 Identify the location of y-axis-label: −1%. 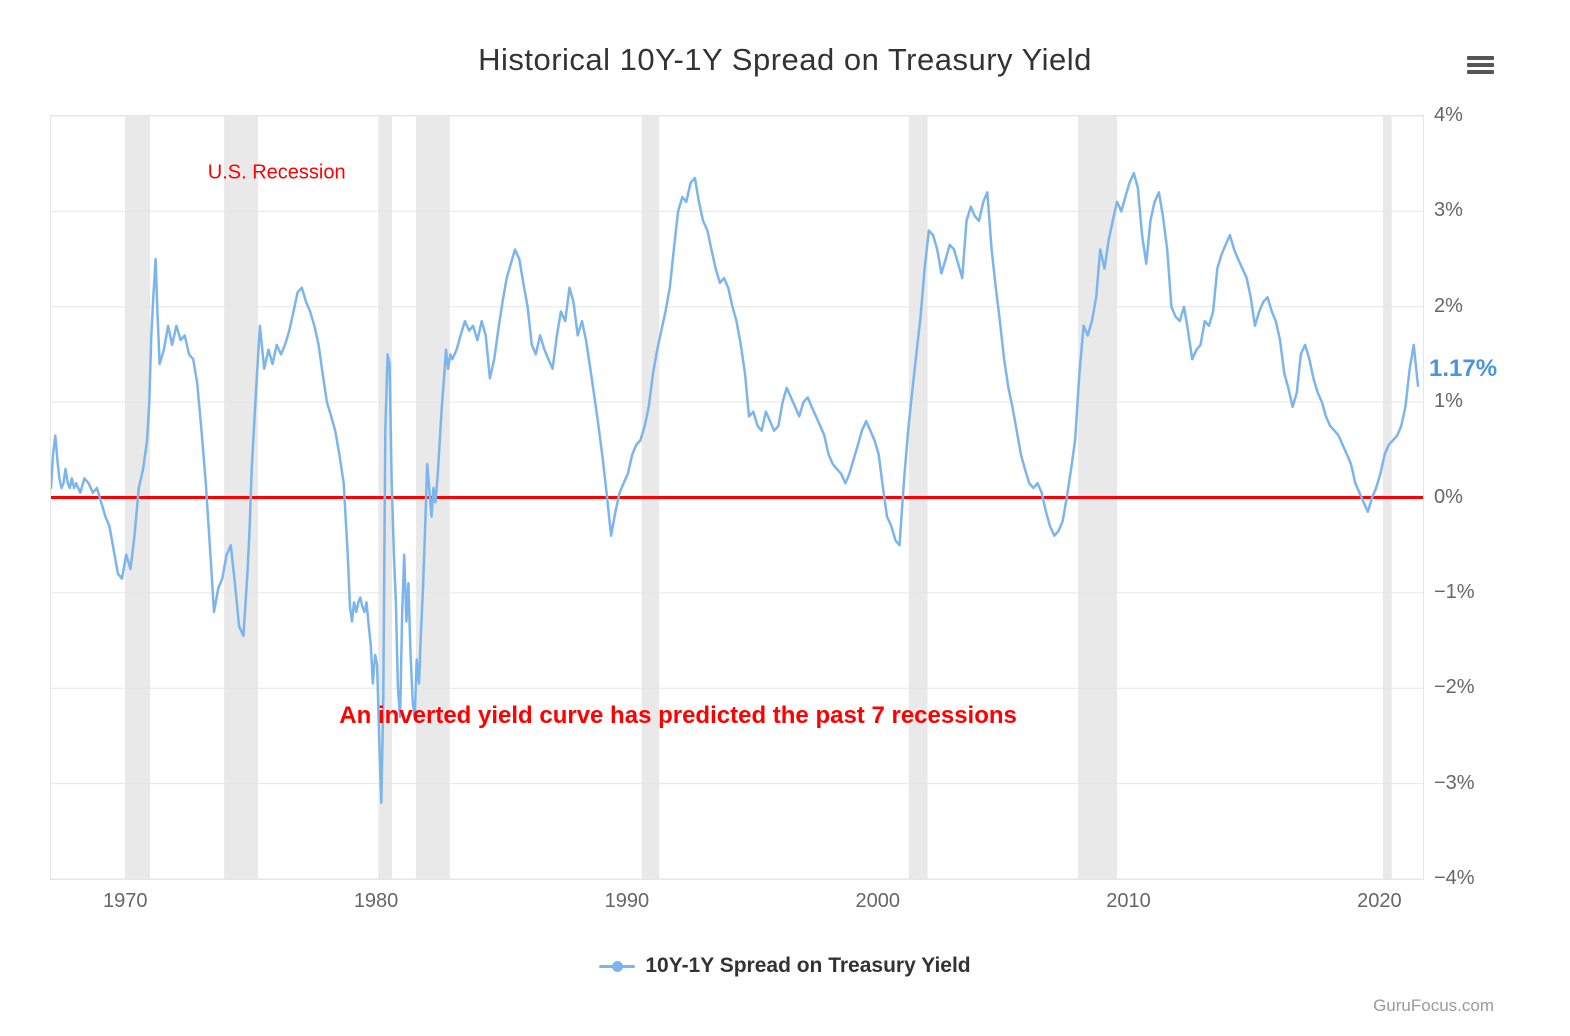
(1454, 591).